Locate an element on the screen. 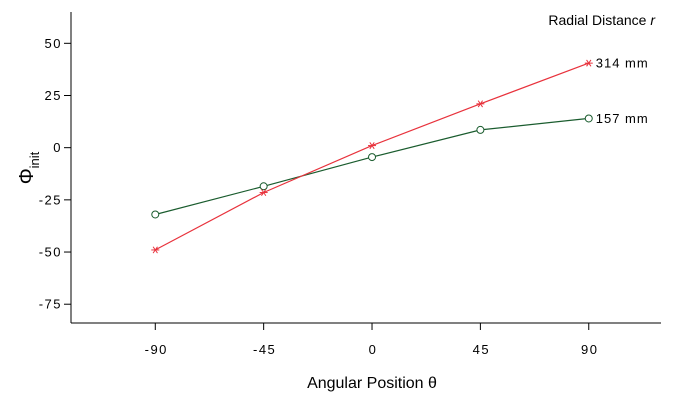 The height and width of the screenshot is (393, 673). legend-title-var: r is located at coordinates (653, 20).